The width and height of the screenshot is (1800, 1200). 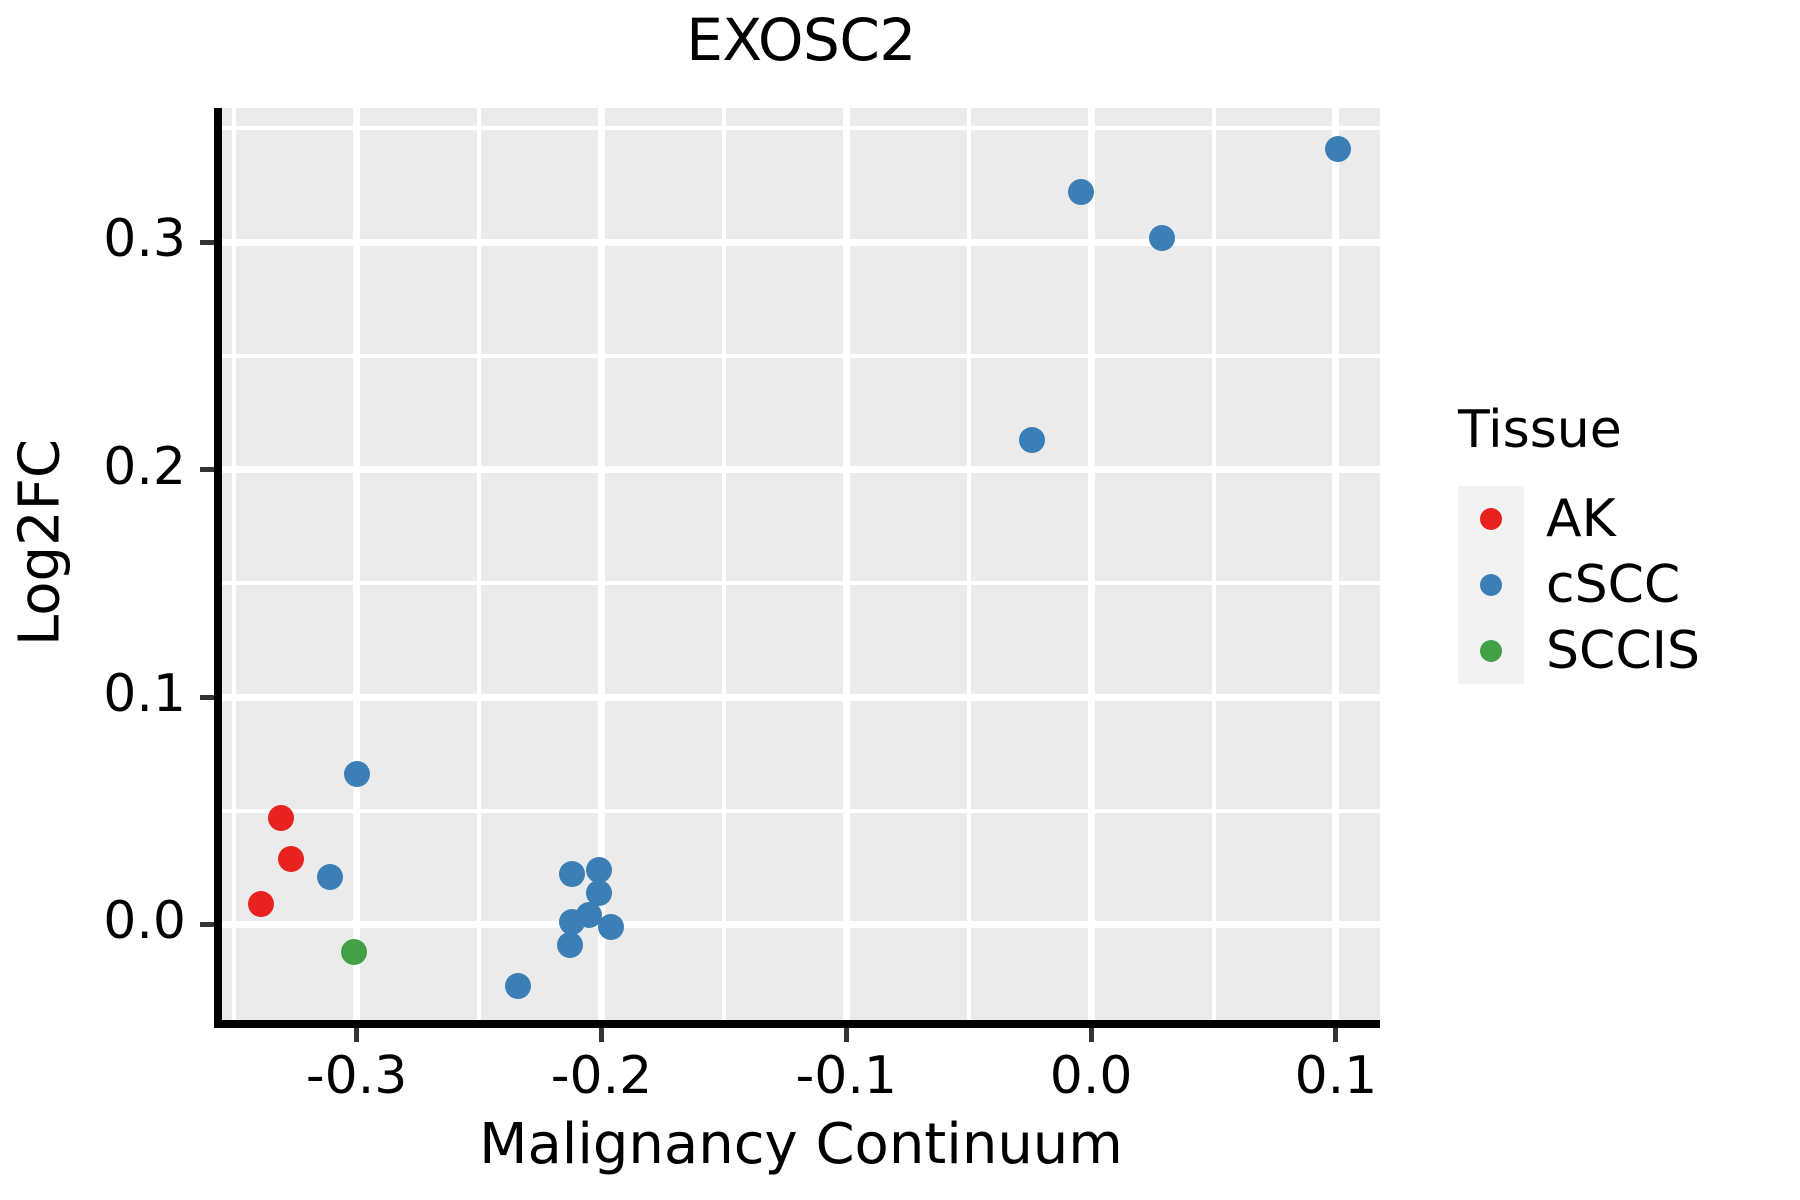 I want to click on legend-item-cscc: cSCC, so click(x=1623, y=585).